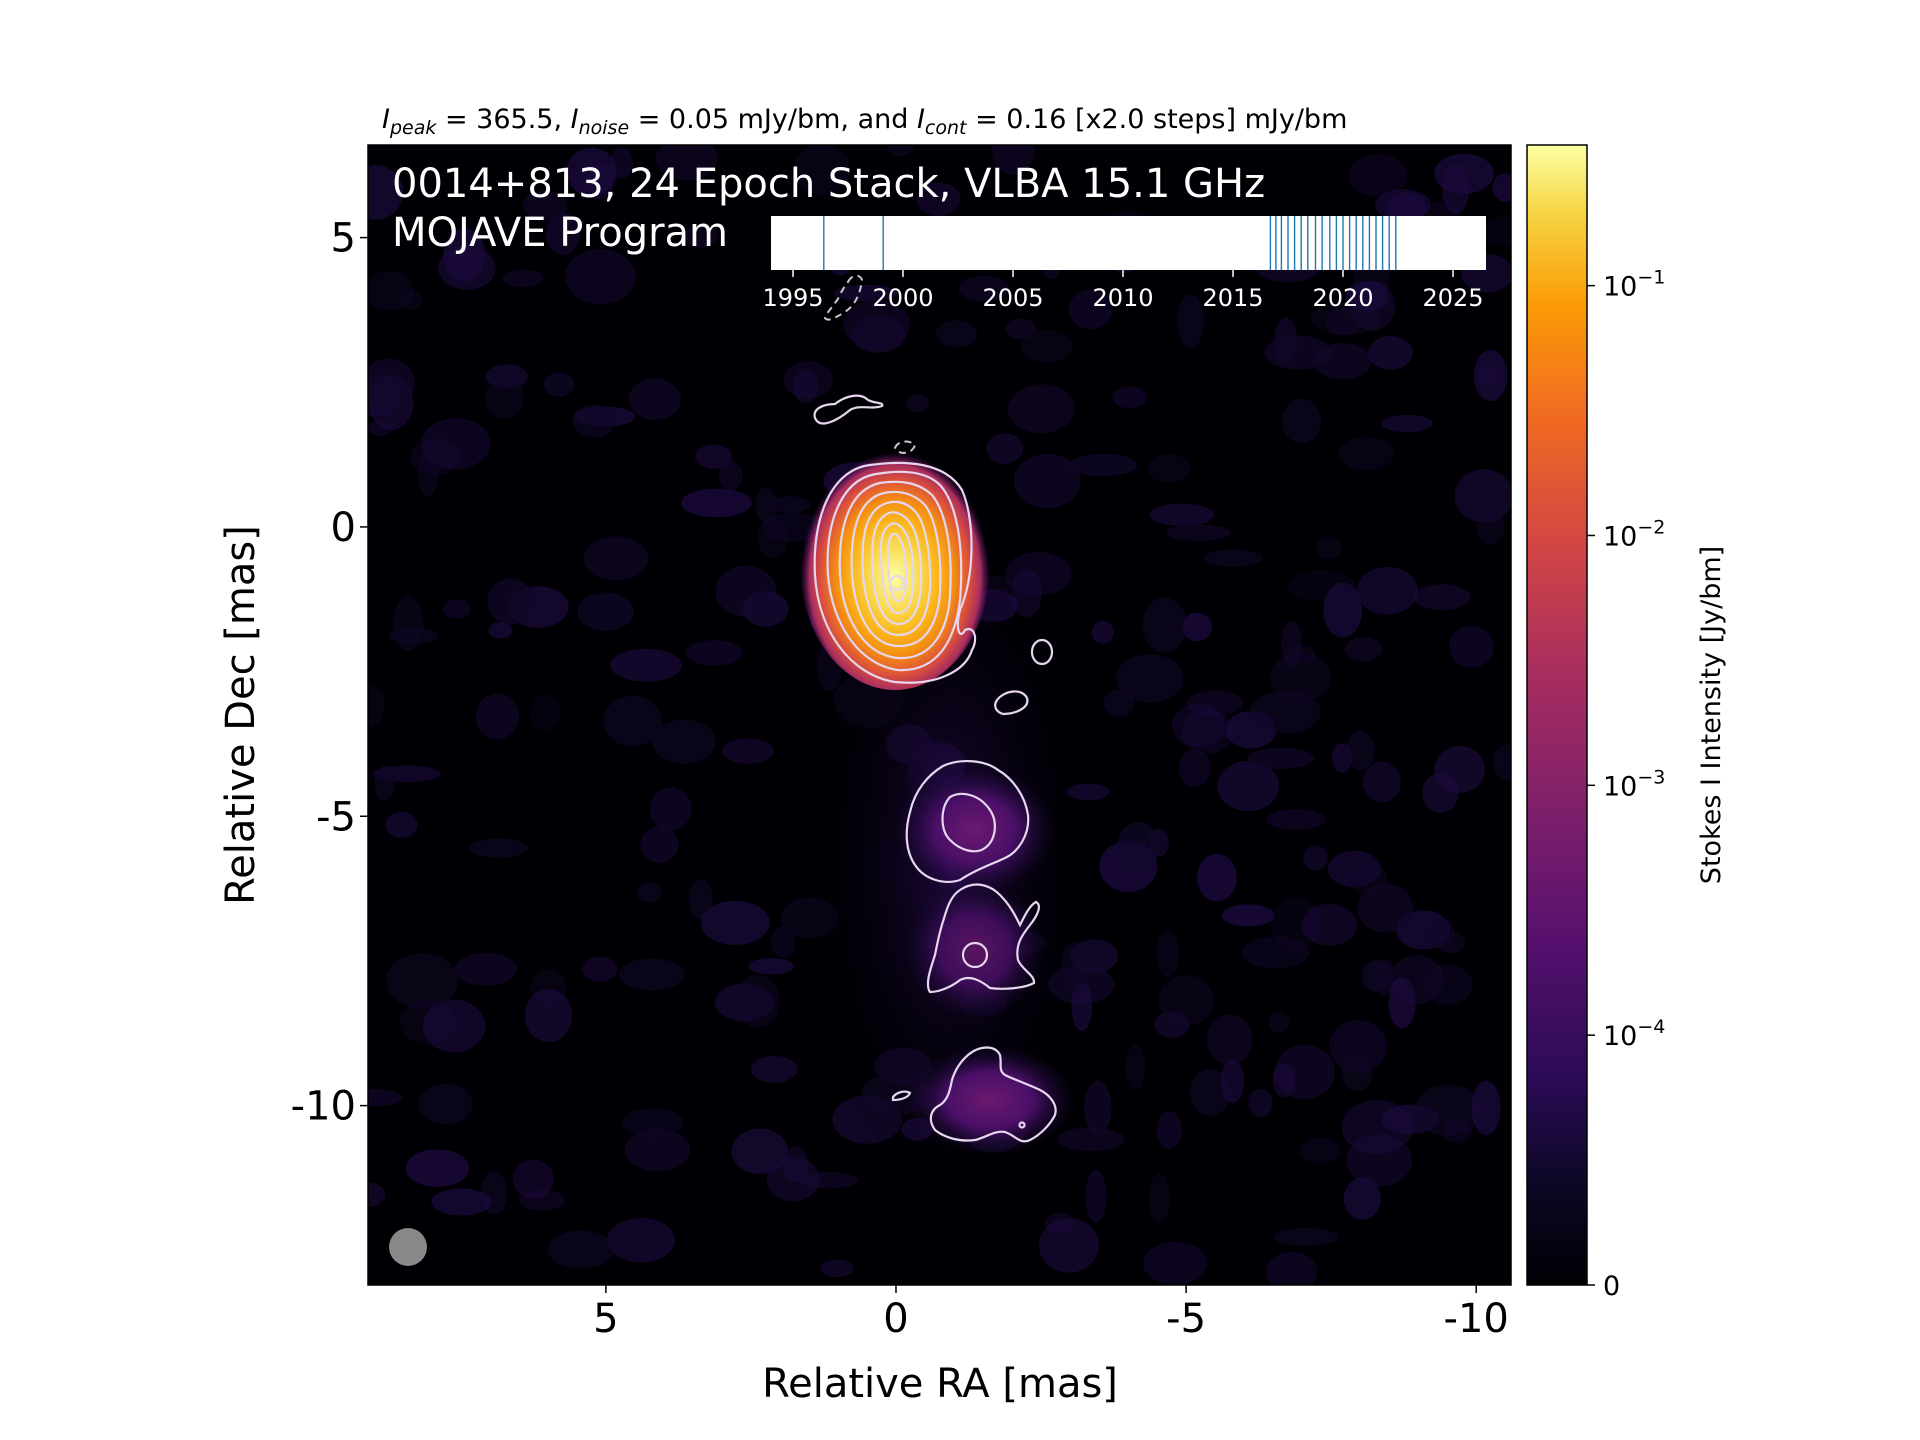 This screenshot has width=1920, height=1440. I want to click on colorbar-tick-label: 10⁻⁴, so click(1634, 1034).